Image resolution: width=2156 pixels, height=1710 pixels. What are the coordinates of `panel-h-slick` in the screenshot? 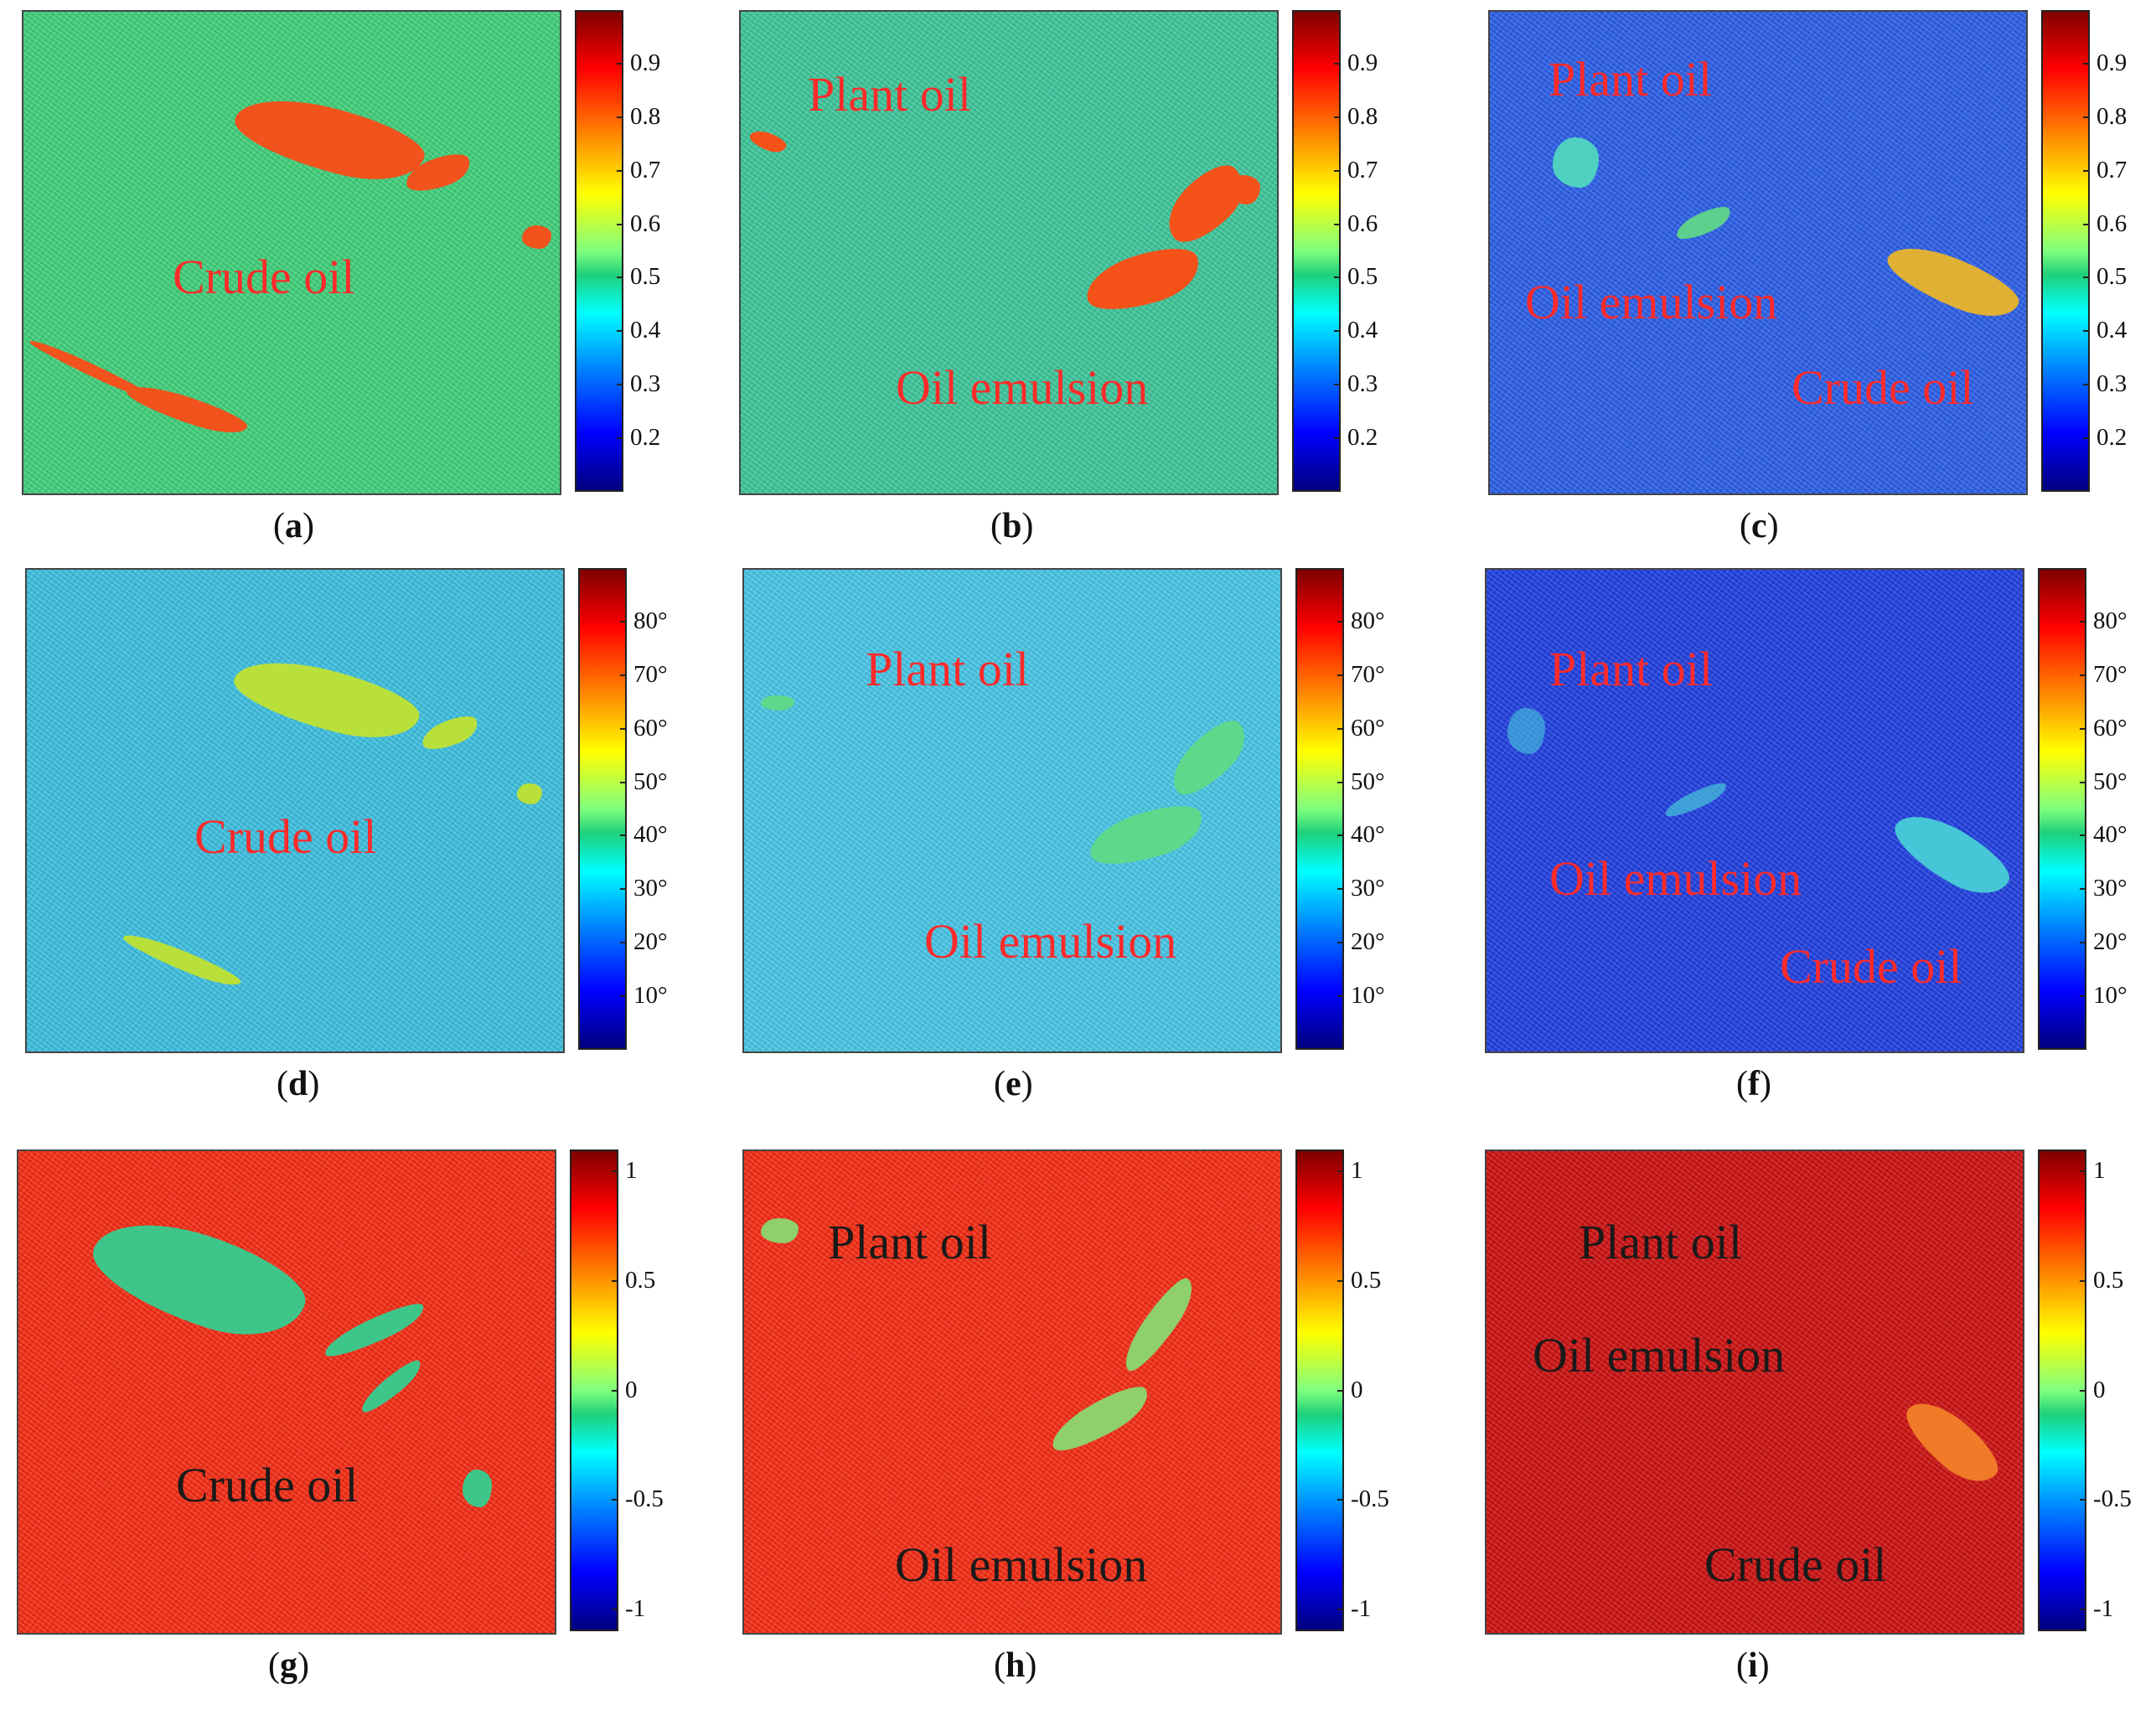 It's located at (780, 1230).